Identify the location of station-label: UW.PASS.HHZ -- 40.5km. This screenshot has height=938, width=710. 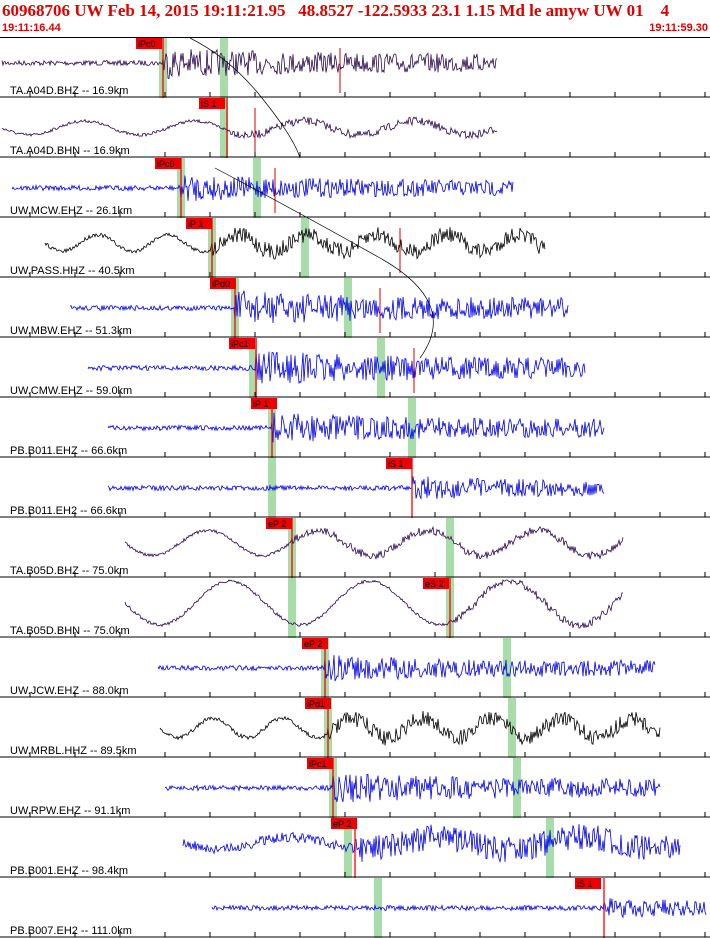
(72, 271).